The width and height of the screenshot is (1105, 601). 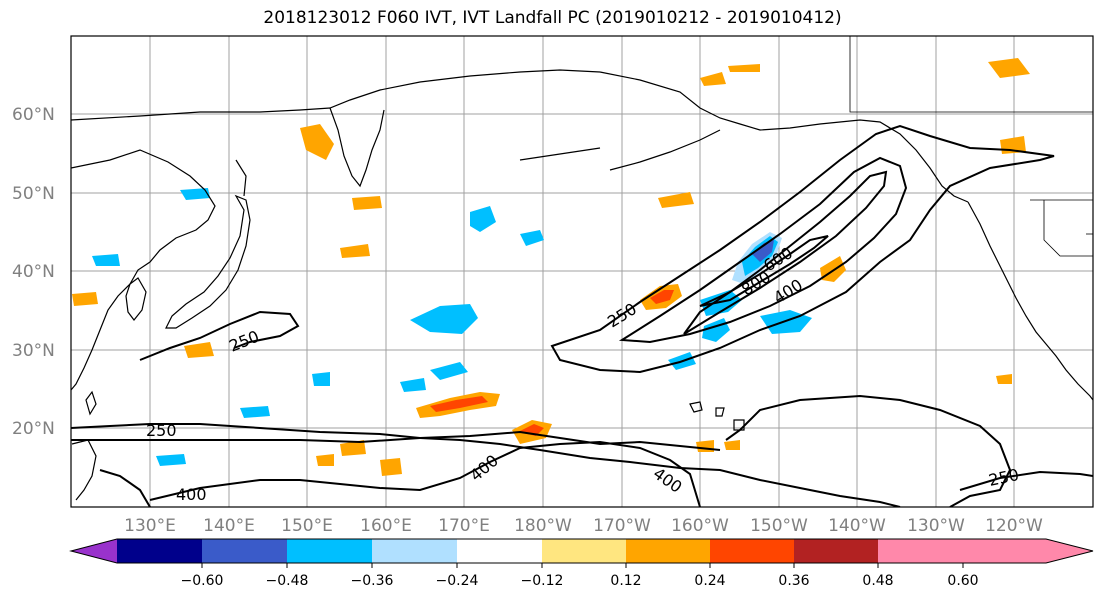 I want to click on lon-label-160w: 160°W, so click(x=700, y=526).